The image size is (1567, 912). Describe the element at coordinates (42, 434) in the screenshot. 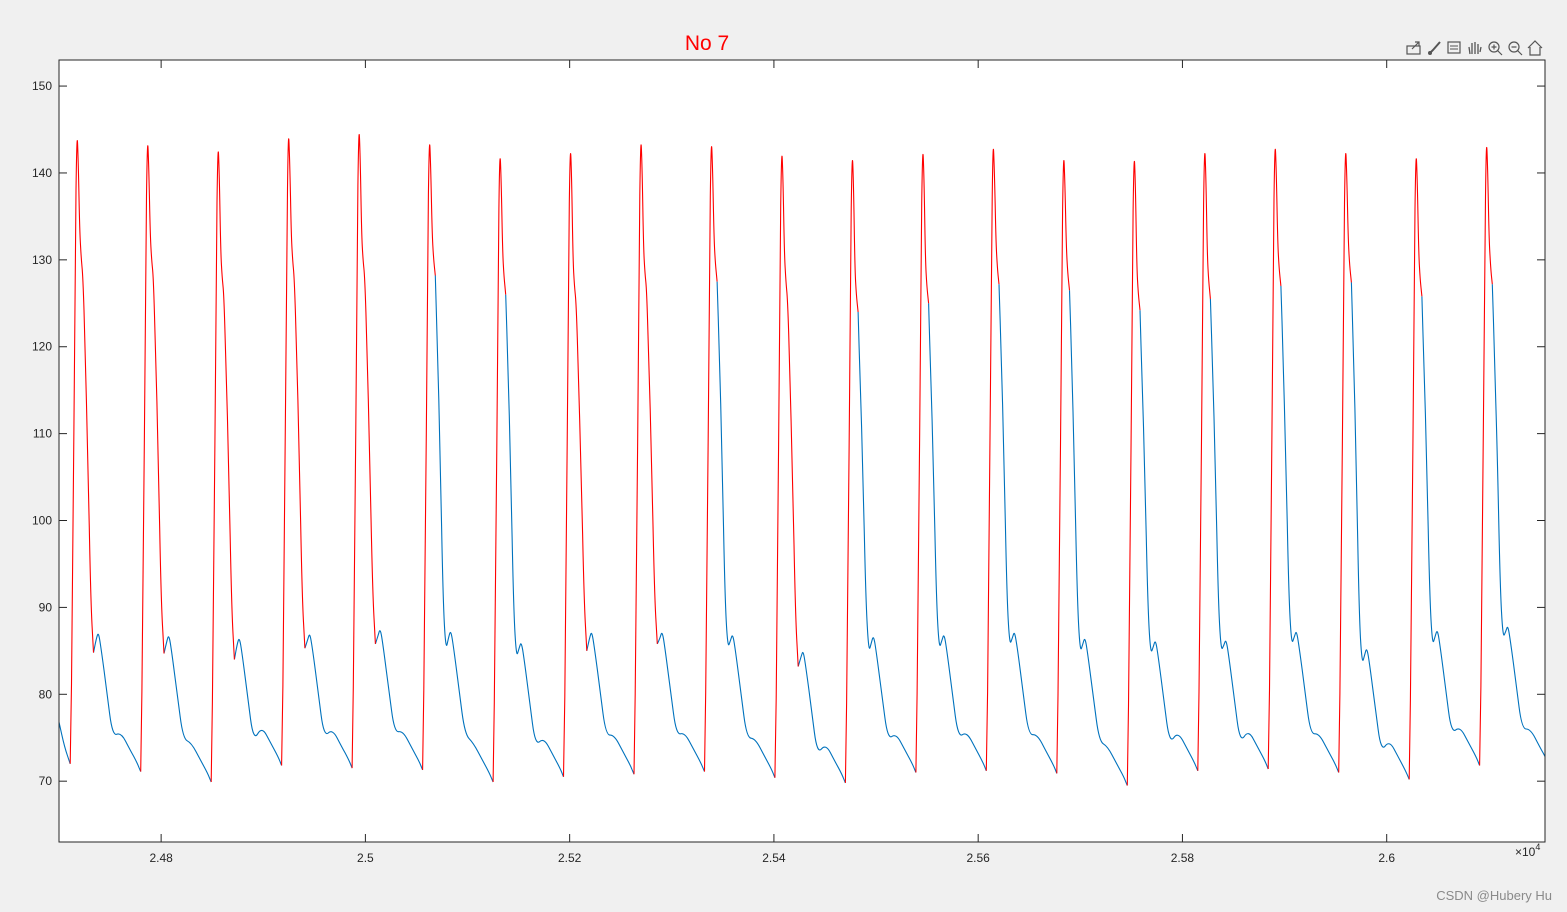

I see `y-tick-label: 110` at that location.